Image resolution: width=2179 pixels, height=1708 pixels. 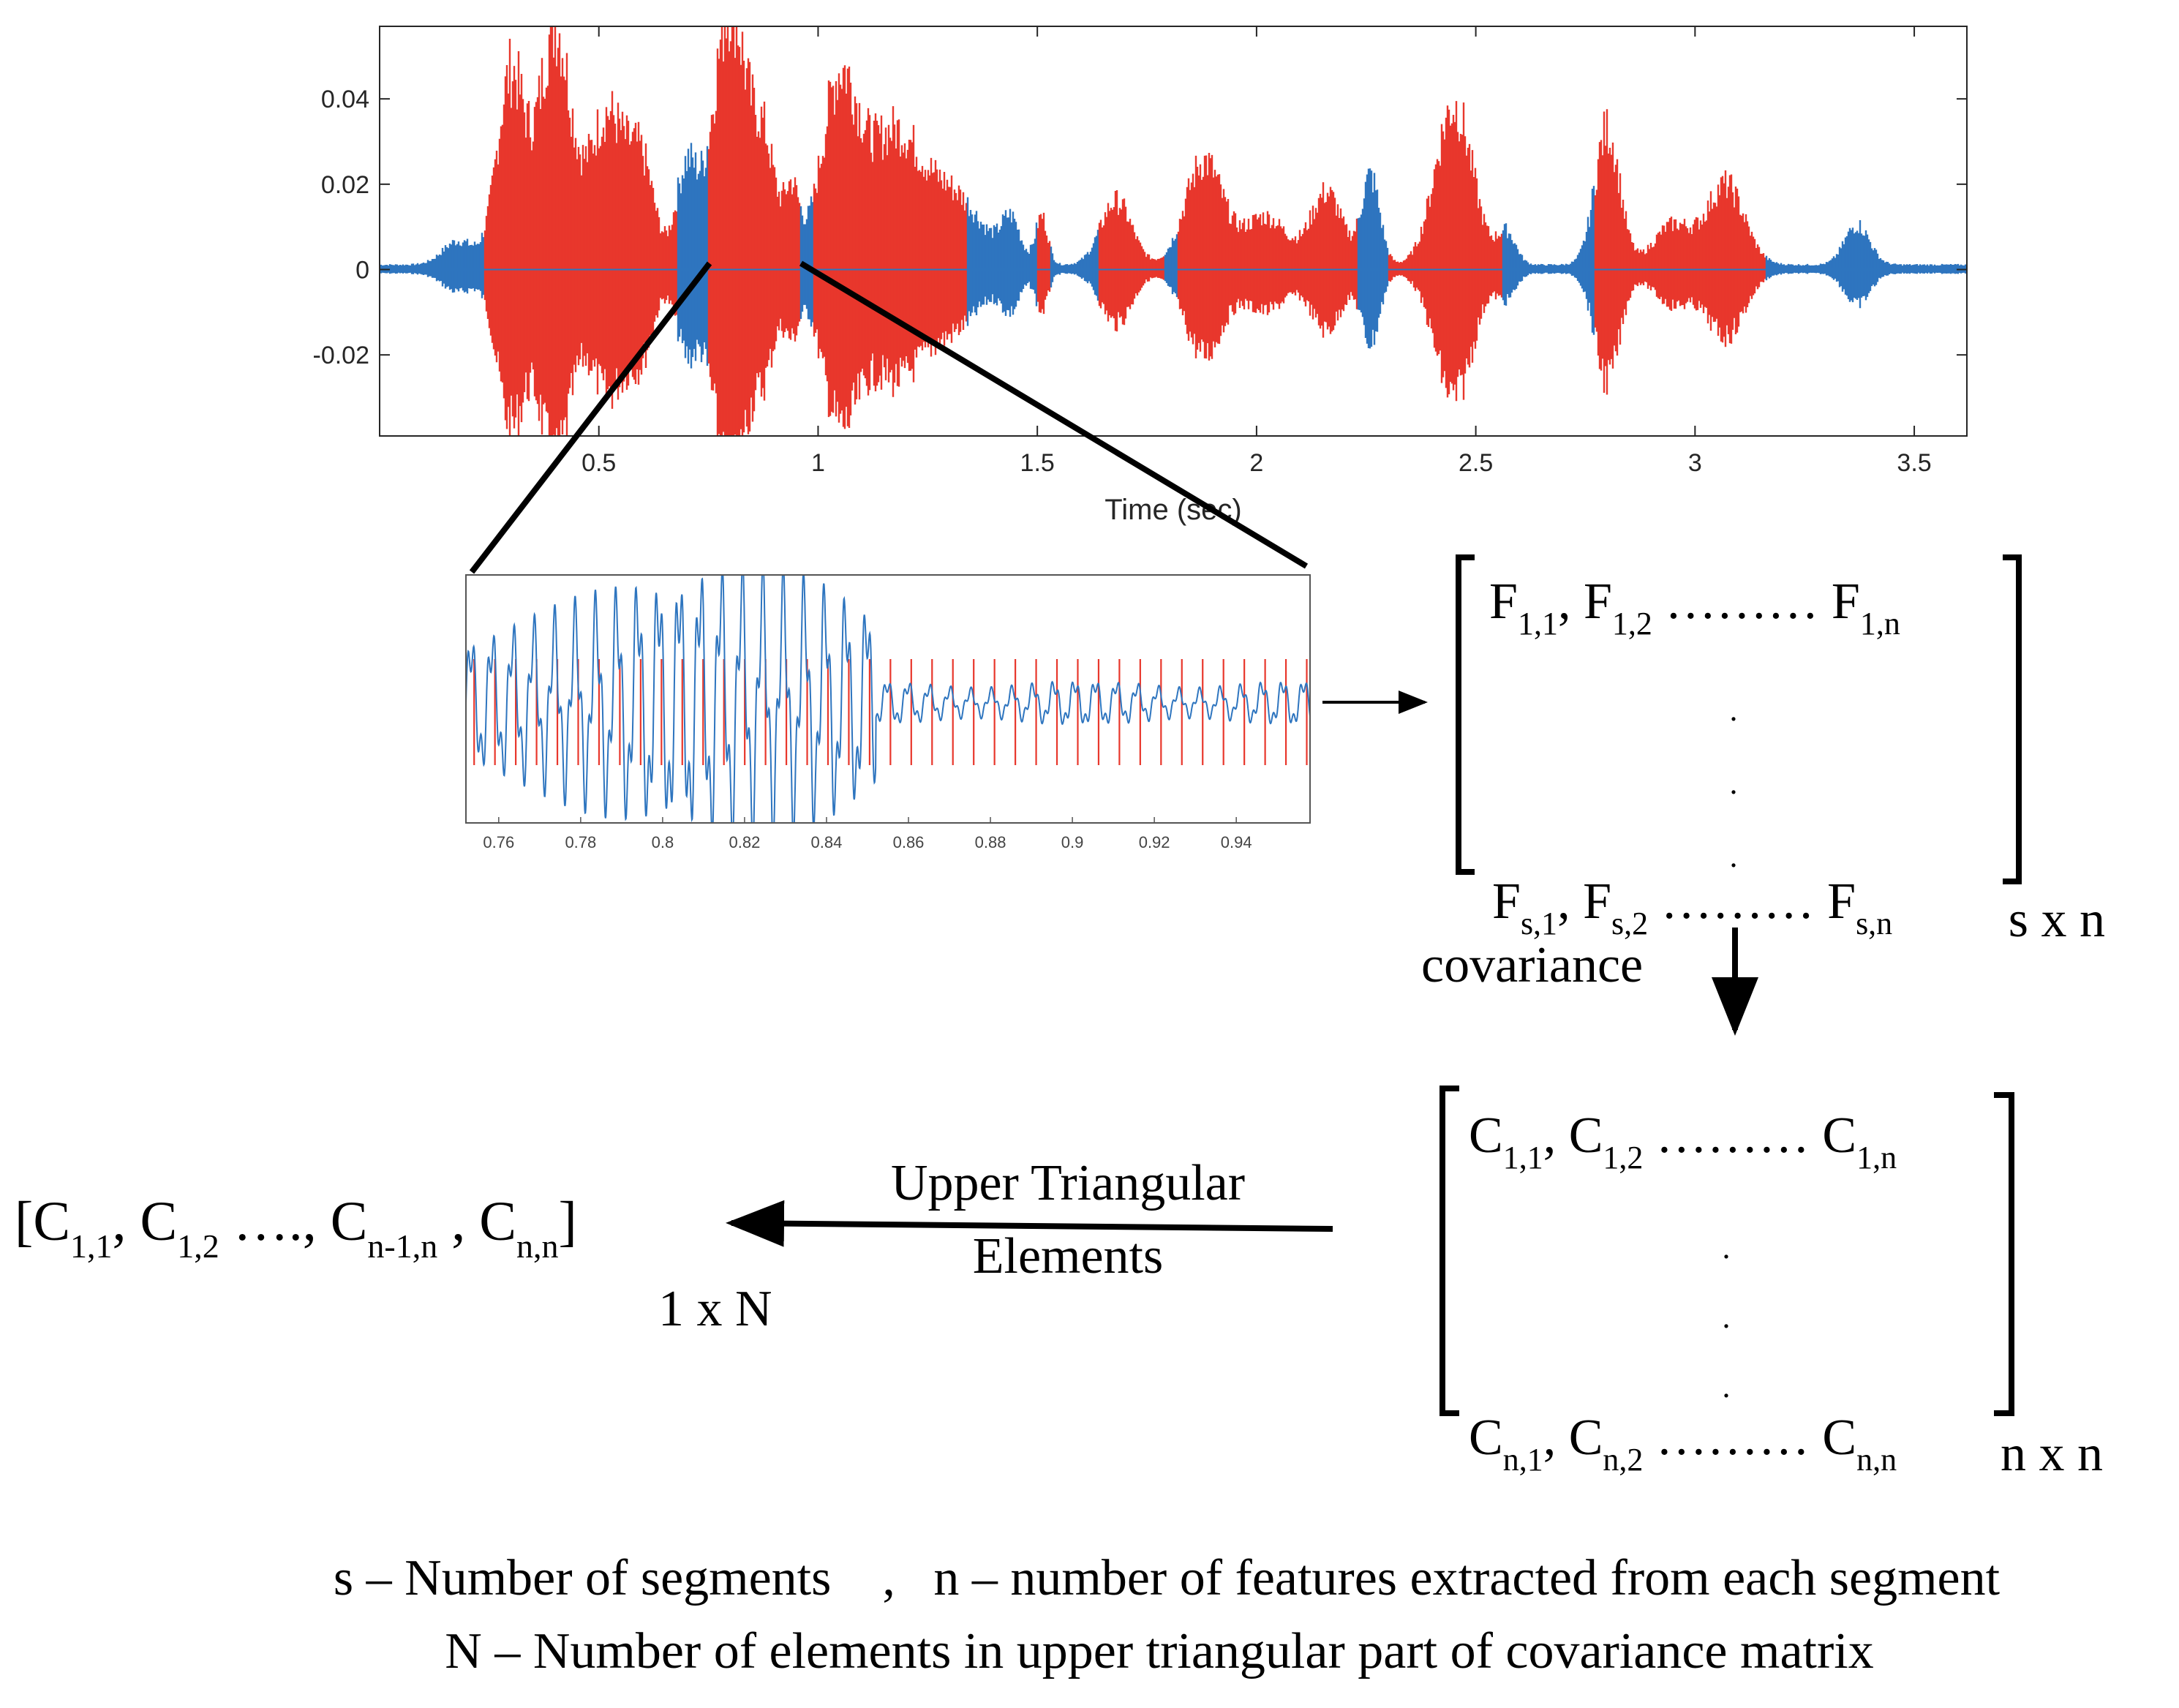 What do you see at coordinates (296, 1228) in the screenshot?
I see `result-vector-elements: [C1,1, C1,2 …., Cn-1,n , Cn,n]` at bounding box center [296, 1228].